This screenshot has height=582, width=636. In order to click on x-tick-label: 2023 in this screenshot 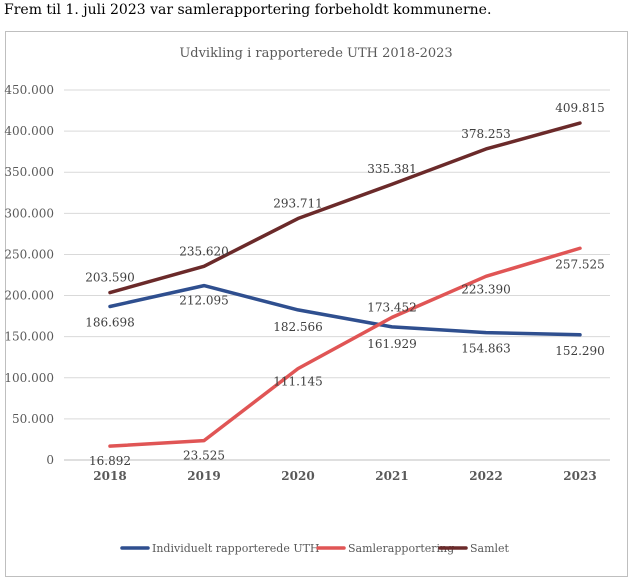, I will do `click(579, 476)`.